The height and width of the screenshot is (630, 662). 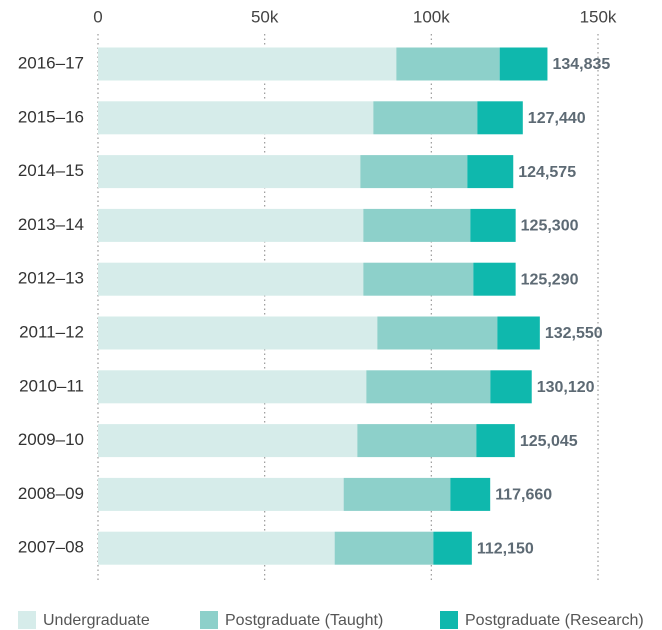 What do you see at coordinates (51, 278) in the screenshot?
I see `y-tick-label: 2012–13` at bounding box center [51, 278].